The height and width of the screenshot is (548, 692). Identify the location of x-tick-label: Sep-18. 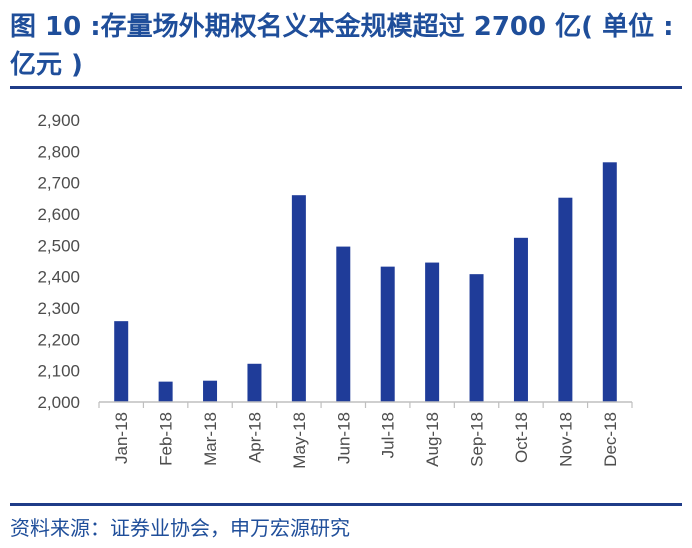
(477, 439).